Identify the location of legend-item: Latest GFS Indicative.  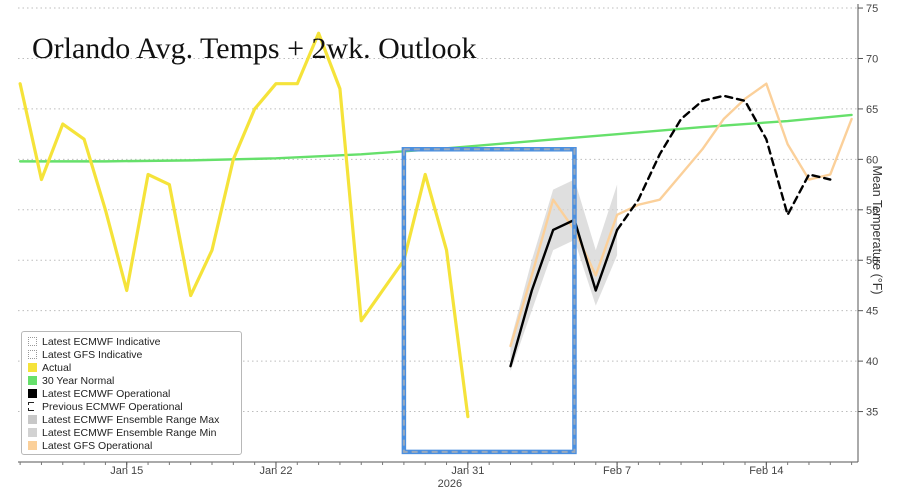
(134, 354).